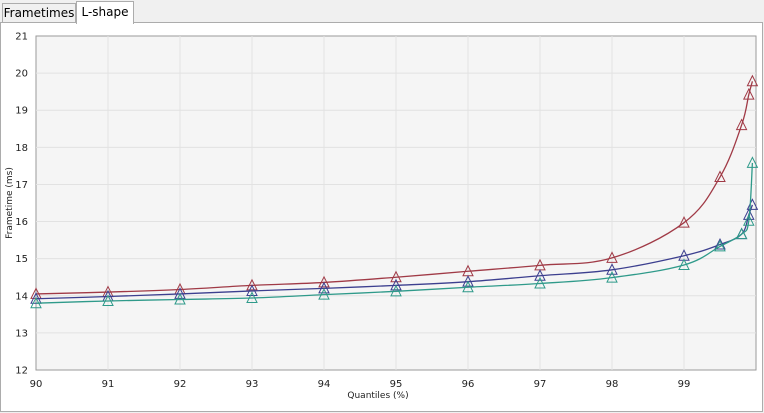 The width and height of the screenshot is (764, 413). Describe the element at coordinates (21, 111) in the screenshot. I see `y-tick-label: 19` at that location.